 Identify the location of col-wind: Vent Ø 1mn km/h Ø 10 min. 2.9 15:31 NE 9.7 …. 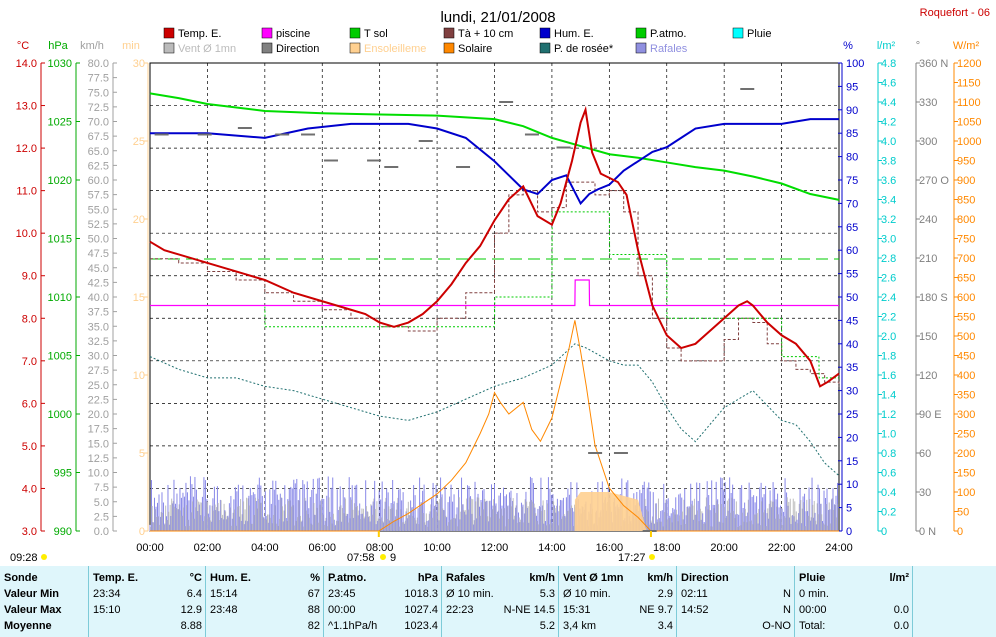
(617, 601).